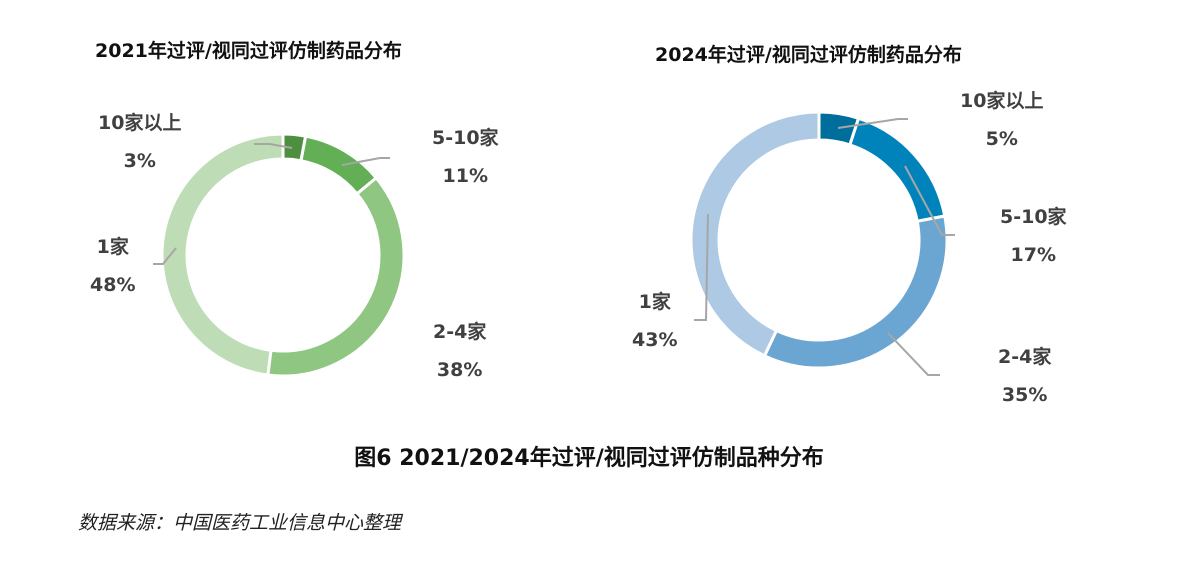 The image size is (1178, 574). What do you see at coordinates (1002, 120) in the screenshot?
I see `label-2024-10plus: 10家以上 5%` at bounding box center [1002, 120].